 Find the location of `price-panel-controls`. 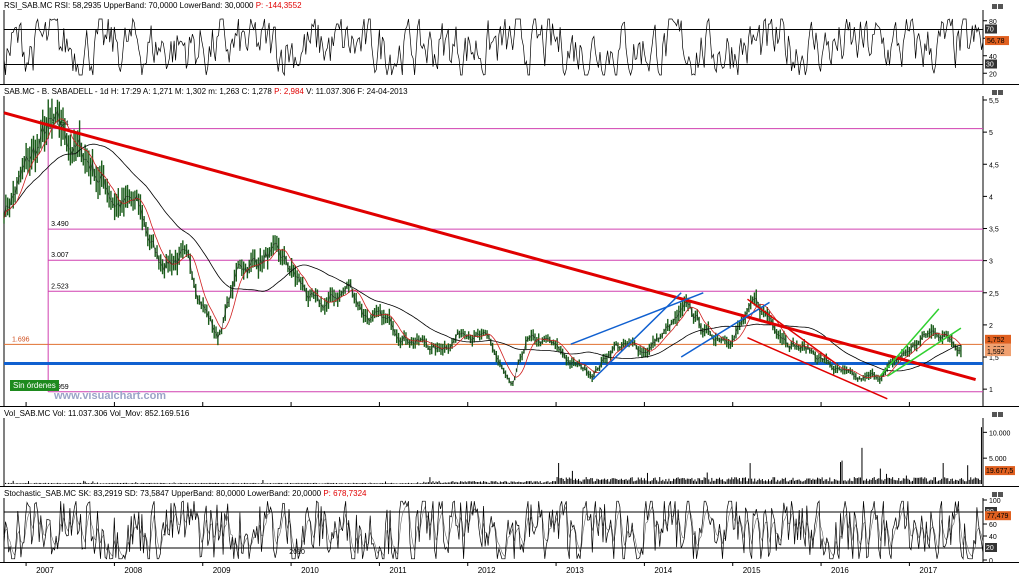

price-panel-controls is located at coordinates (1002, 91).